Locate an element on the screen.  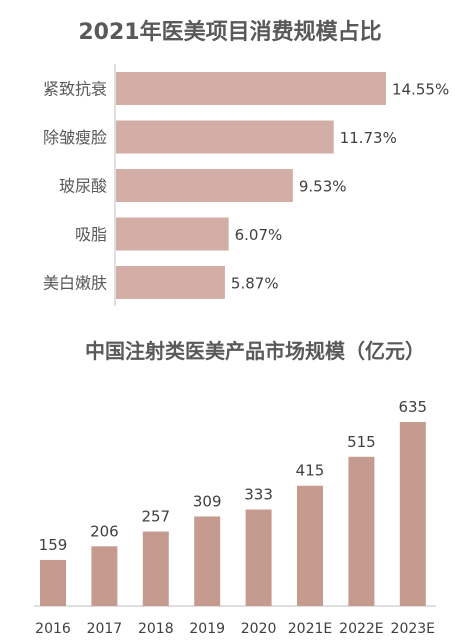
category-label: 玻尿酸 is located at coordinates (83, 186).